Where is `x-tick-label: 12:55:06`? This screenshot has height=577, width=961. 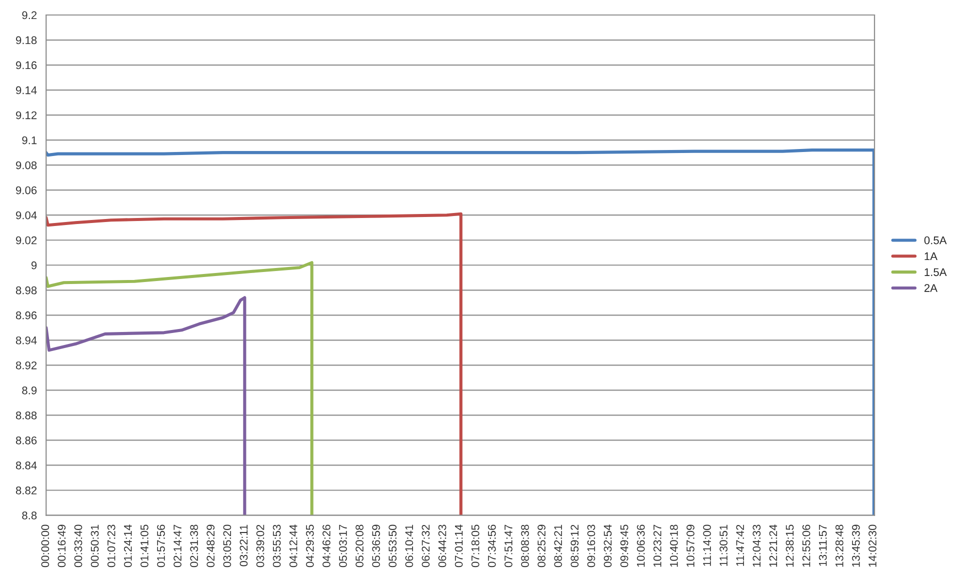
x-tick-label: 12:55:06 is located at coordinates (806, 545).